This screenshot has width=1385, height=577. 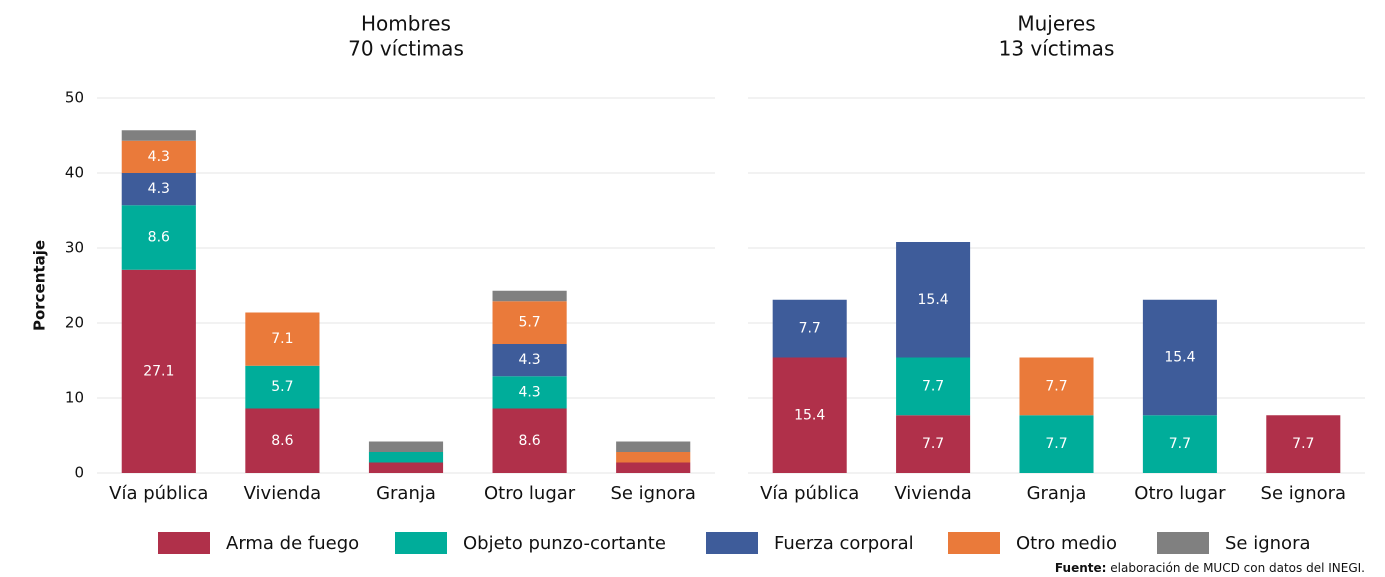 What do you see at coordinates (1237, 568) in the screenshot?
I see `source-text: elaboración de MUCD con datos del INEGI.` at bounding box center [1237, 568].